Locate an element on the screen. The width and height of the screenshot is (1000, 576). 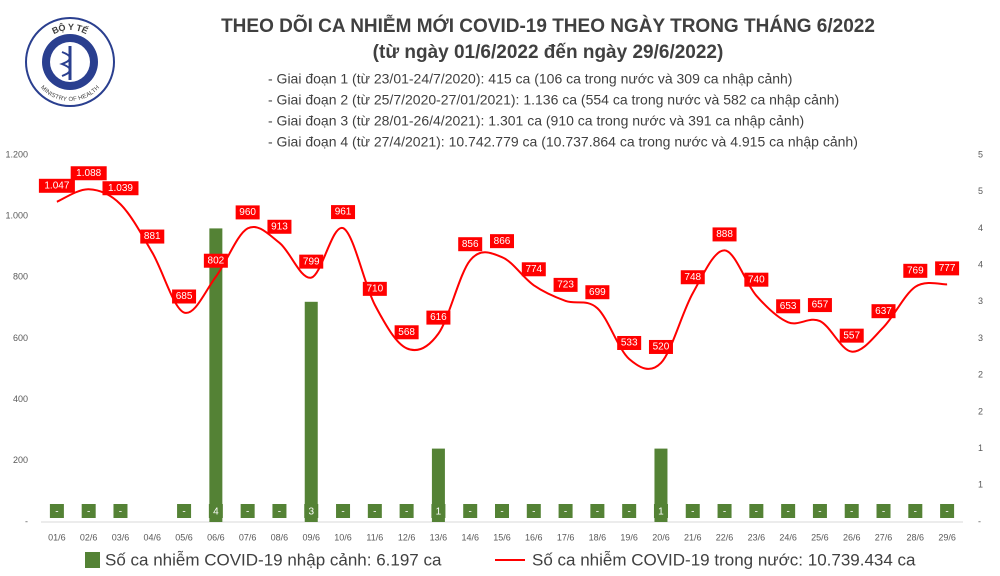
logo-top: BỘ Y TẾ is located at coordinates (70, 29).